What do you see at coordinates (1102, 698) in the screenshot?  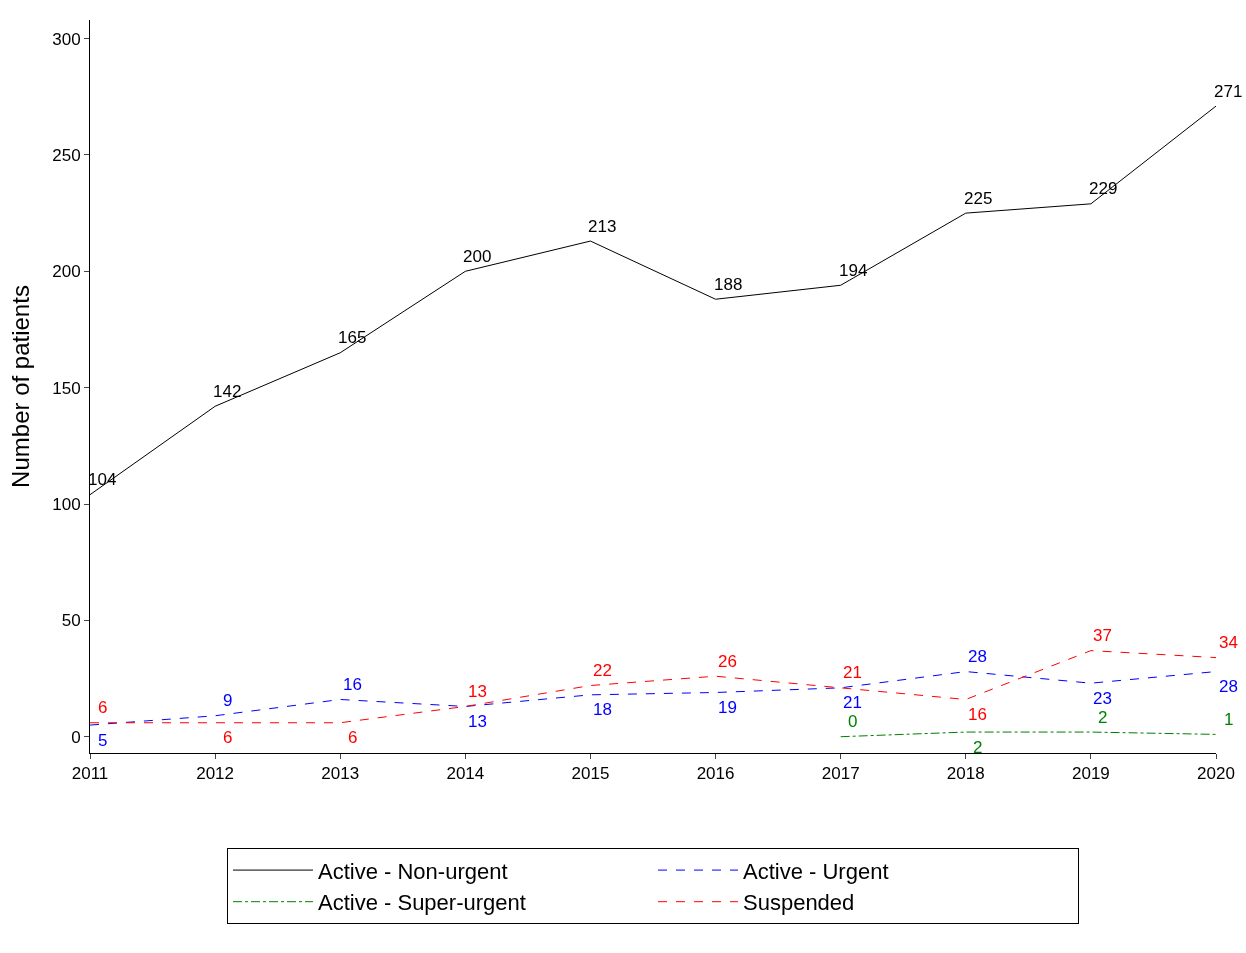 I see `data-label: 23` at bounding box center [1102, 698].